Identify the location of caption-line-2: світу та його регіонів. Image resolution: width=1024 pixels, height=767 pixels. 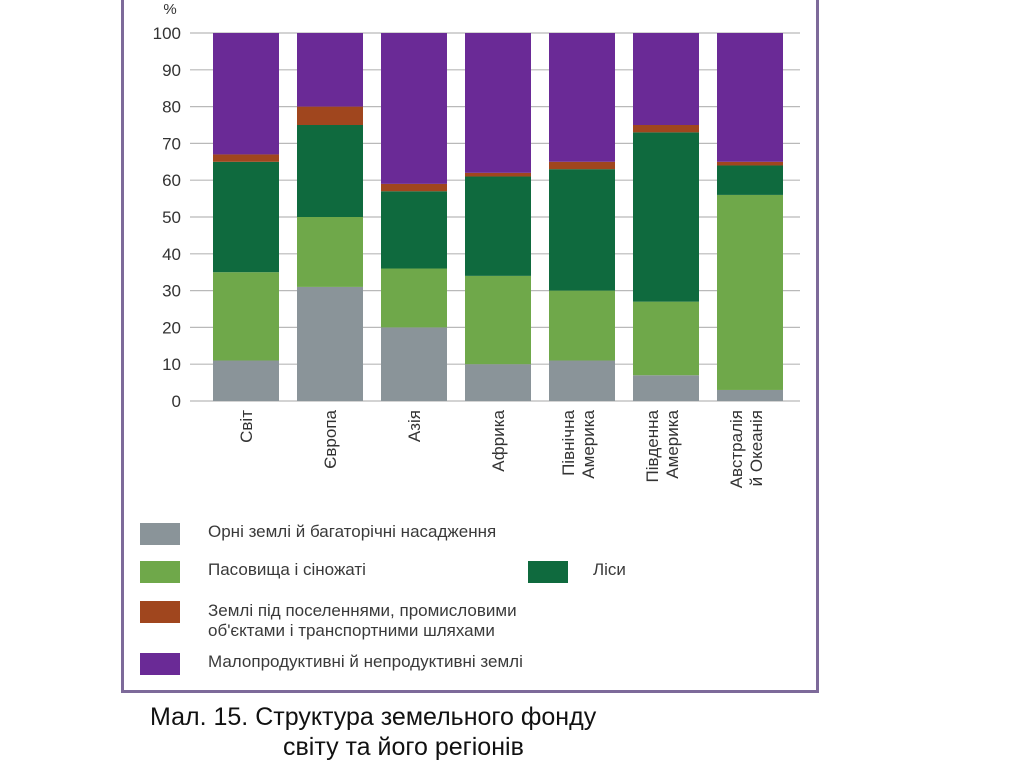
(403, 747).